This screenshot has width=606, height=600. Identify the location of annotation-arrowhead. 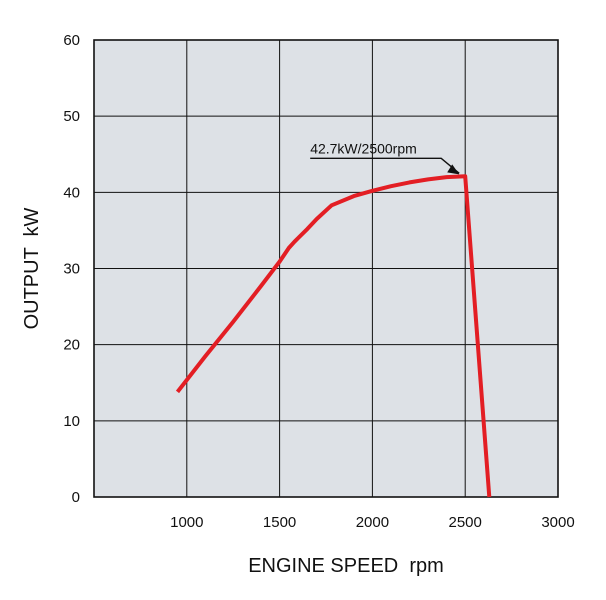
(453, 169).